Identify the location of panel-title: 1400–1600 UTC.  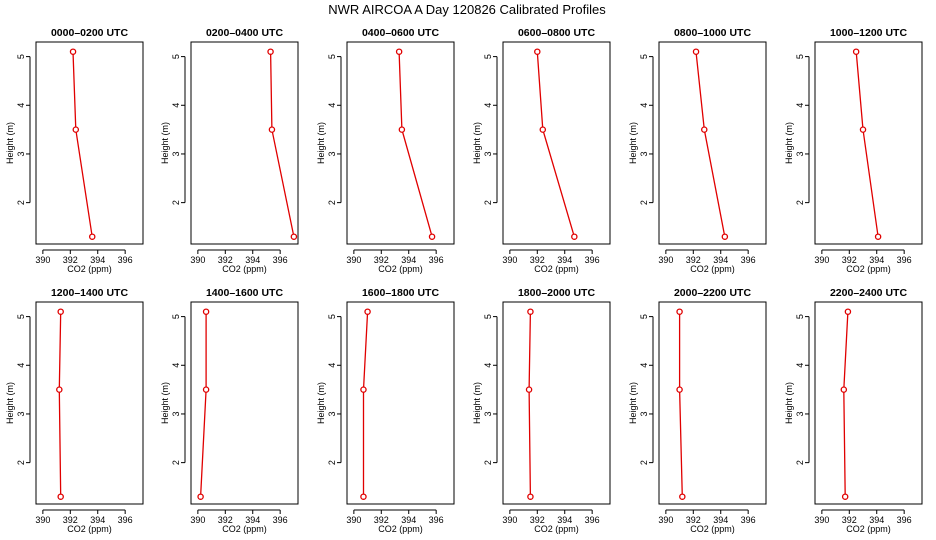
(244, 293).